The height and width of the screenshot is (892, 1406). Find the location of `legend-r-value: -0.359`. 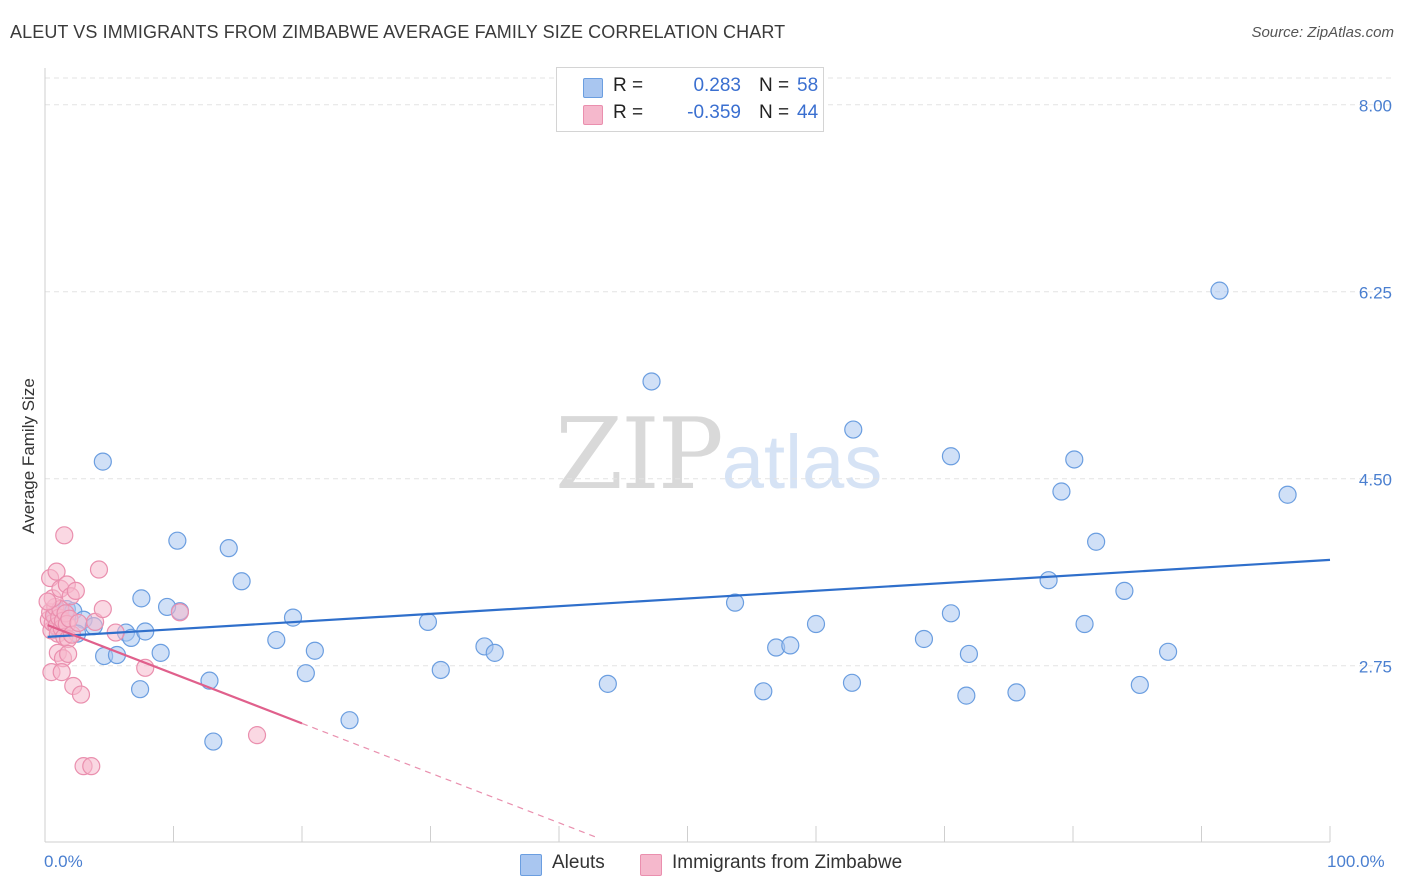

legend-r-value: -0.359 is located at coordinates (714, 112).